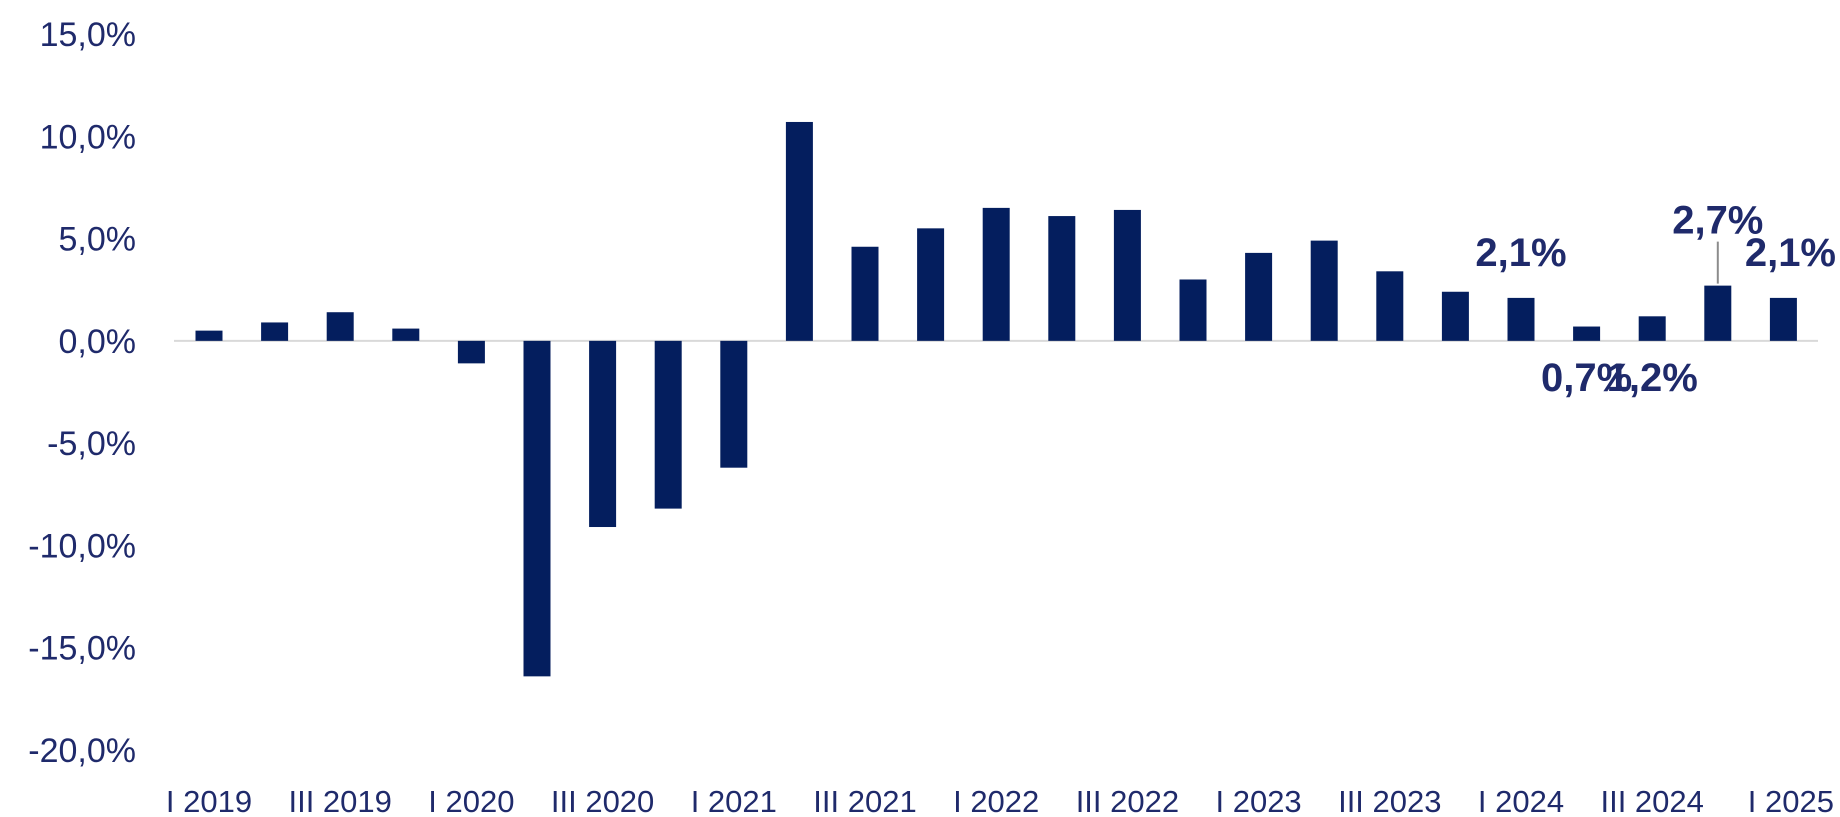 The height and width of the screenshot is (817, 1840). I want to click on y-tick-label: 15,0%, so click(88, 35).